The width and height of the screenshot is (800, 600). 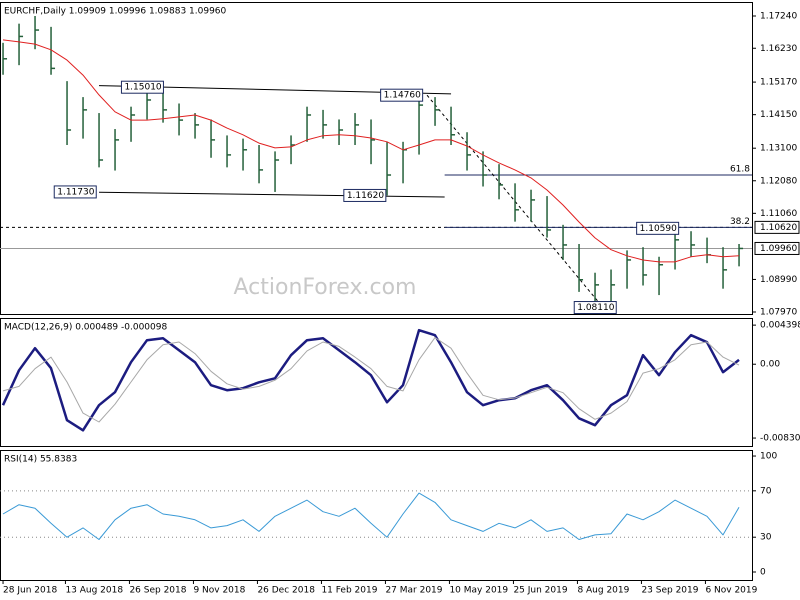 What do you see at coordinates (778, 181) in the screenshot?
I see `y-tick-label: 1.12080` at bounding box center [778, 181].